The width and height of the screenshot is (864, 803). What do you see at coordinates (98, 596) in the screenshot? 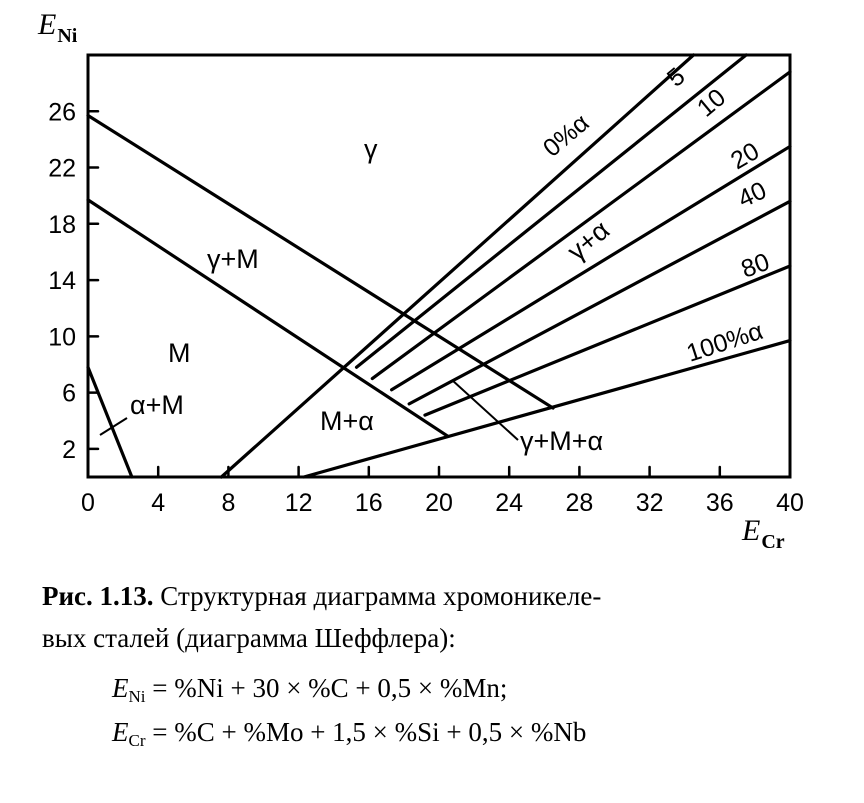
I see `caption-title: Рис. 1.13.` at bounding box center [98, 596].